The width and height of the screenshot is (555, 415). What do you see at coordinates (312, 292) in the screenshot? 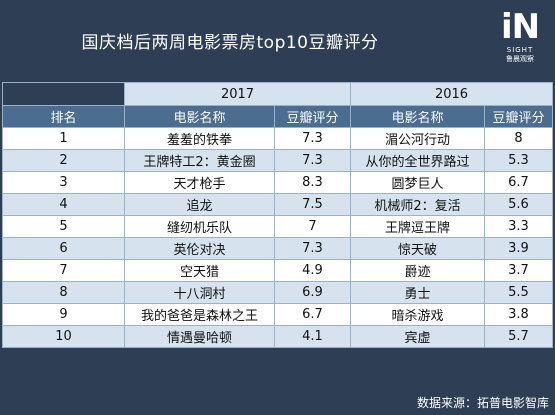
I see `score-2017-cell: 6.9` at bounding box center [312, 292].